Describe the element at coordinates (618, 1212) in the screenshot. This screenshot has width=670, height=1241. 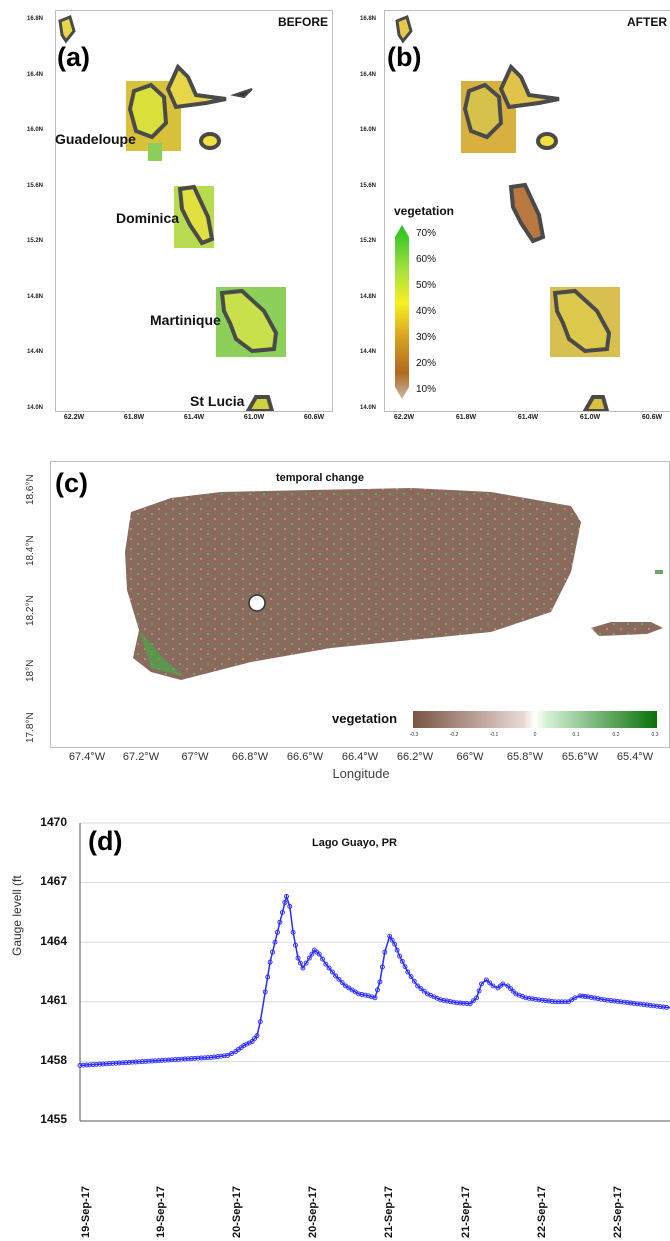
I see `panel-d-xtick: 22-Sep-17` at that location.